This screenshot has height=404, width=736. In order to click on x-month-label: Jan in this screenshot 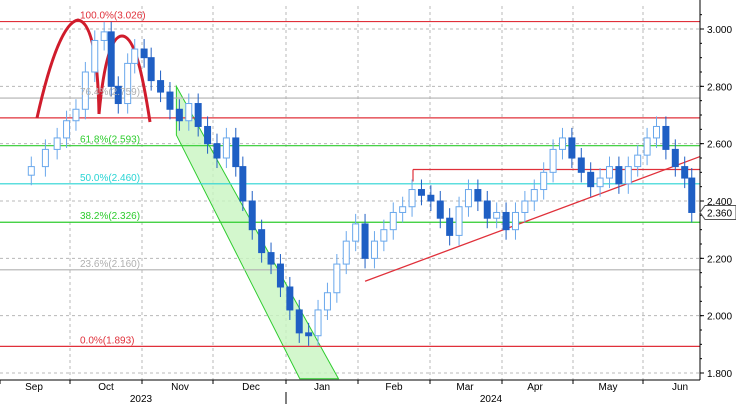, I will do `click(322, 387)`.